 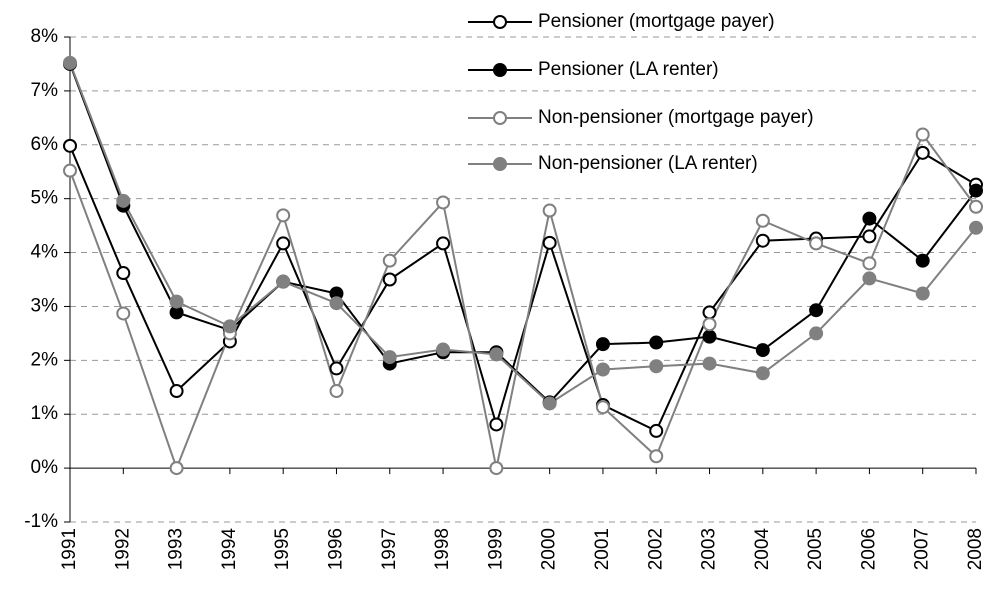 What do you see at coordinates (602, 549) in the screenshot?
I see `x-tick-label: 2001` at bounding box center [602, 549].